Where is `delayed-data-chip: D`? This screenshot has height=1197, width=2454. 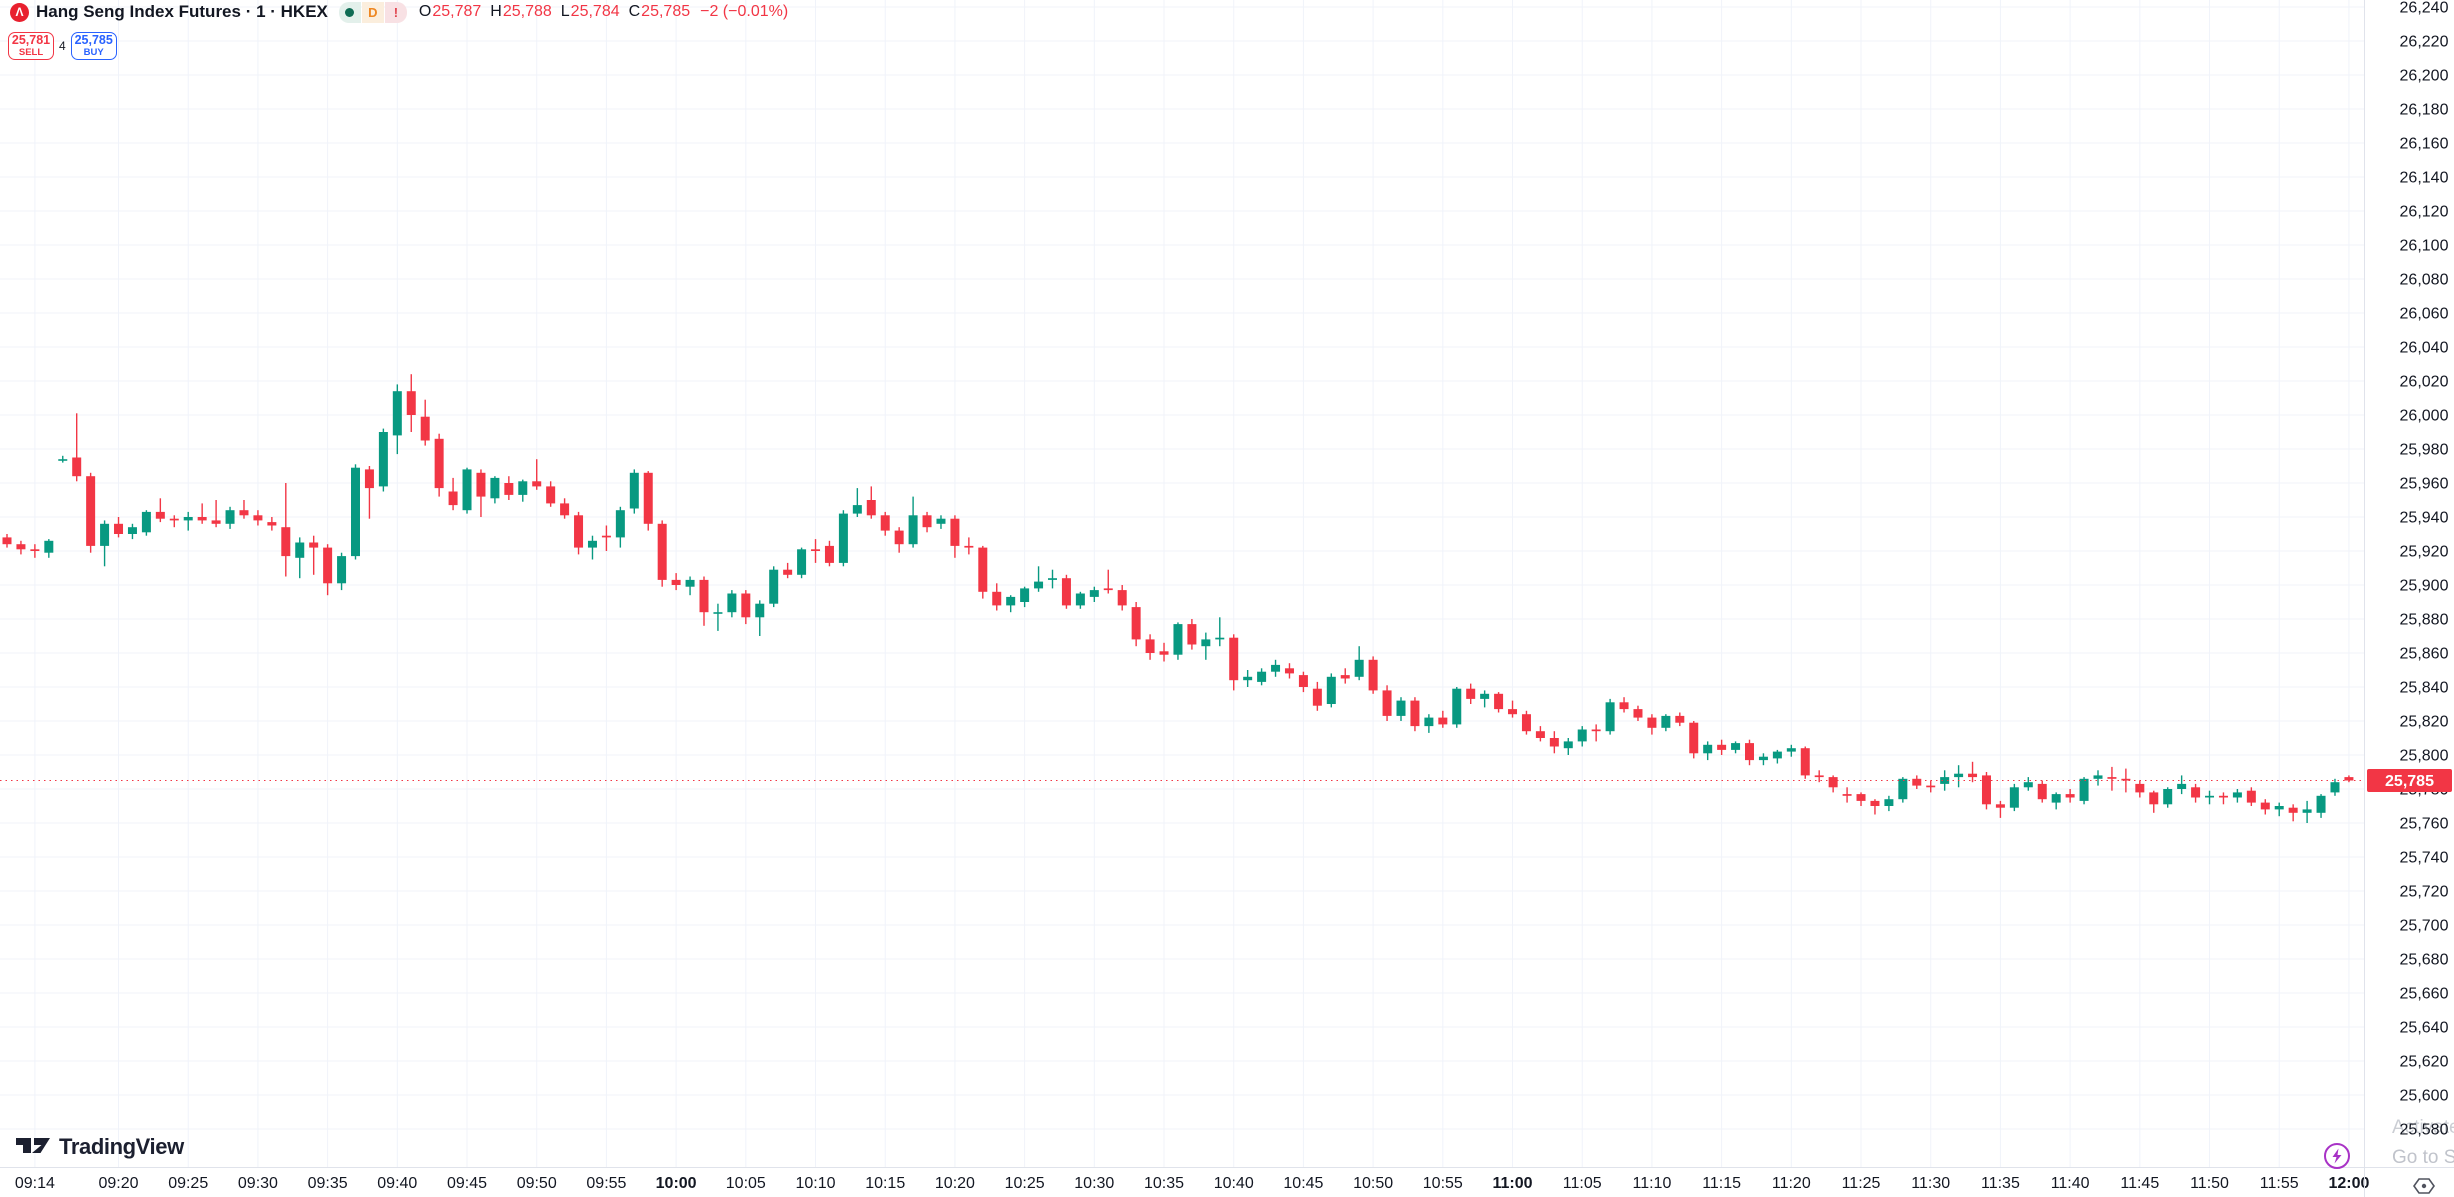
delayed-data-chip: D is located at coordinates (372, 12).